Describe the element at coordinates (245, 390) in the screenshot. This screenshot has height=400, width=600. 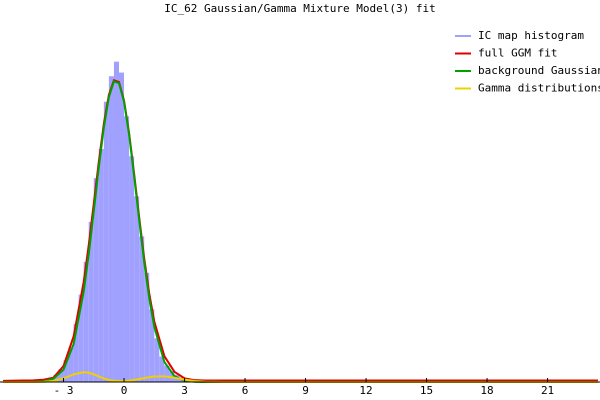
I see `x-tick-label: 6` at that location.